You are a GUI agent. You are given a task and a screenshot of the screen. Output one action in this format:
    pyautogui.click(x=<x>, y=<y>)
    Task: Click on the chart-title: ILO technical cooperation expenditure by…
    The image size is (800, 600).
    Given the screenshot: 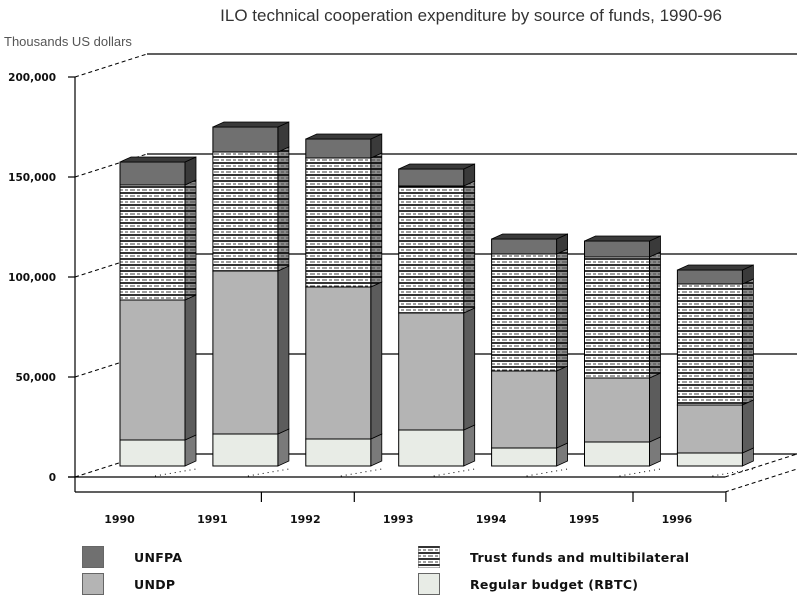 What is the action you would take?
    pyautogui.click(x=471, y=15)
    